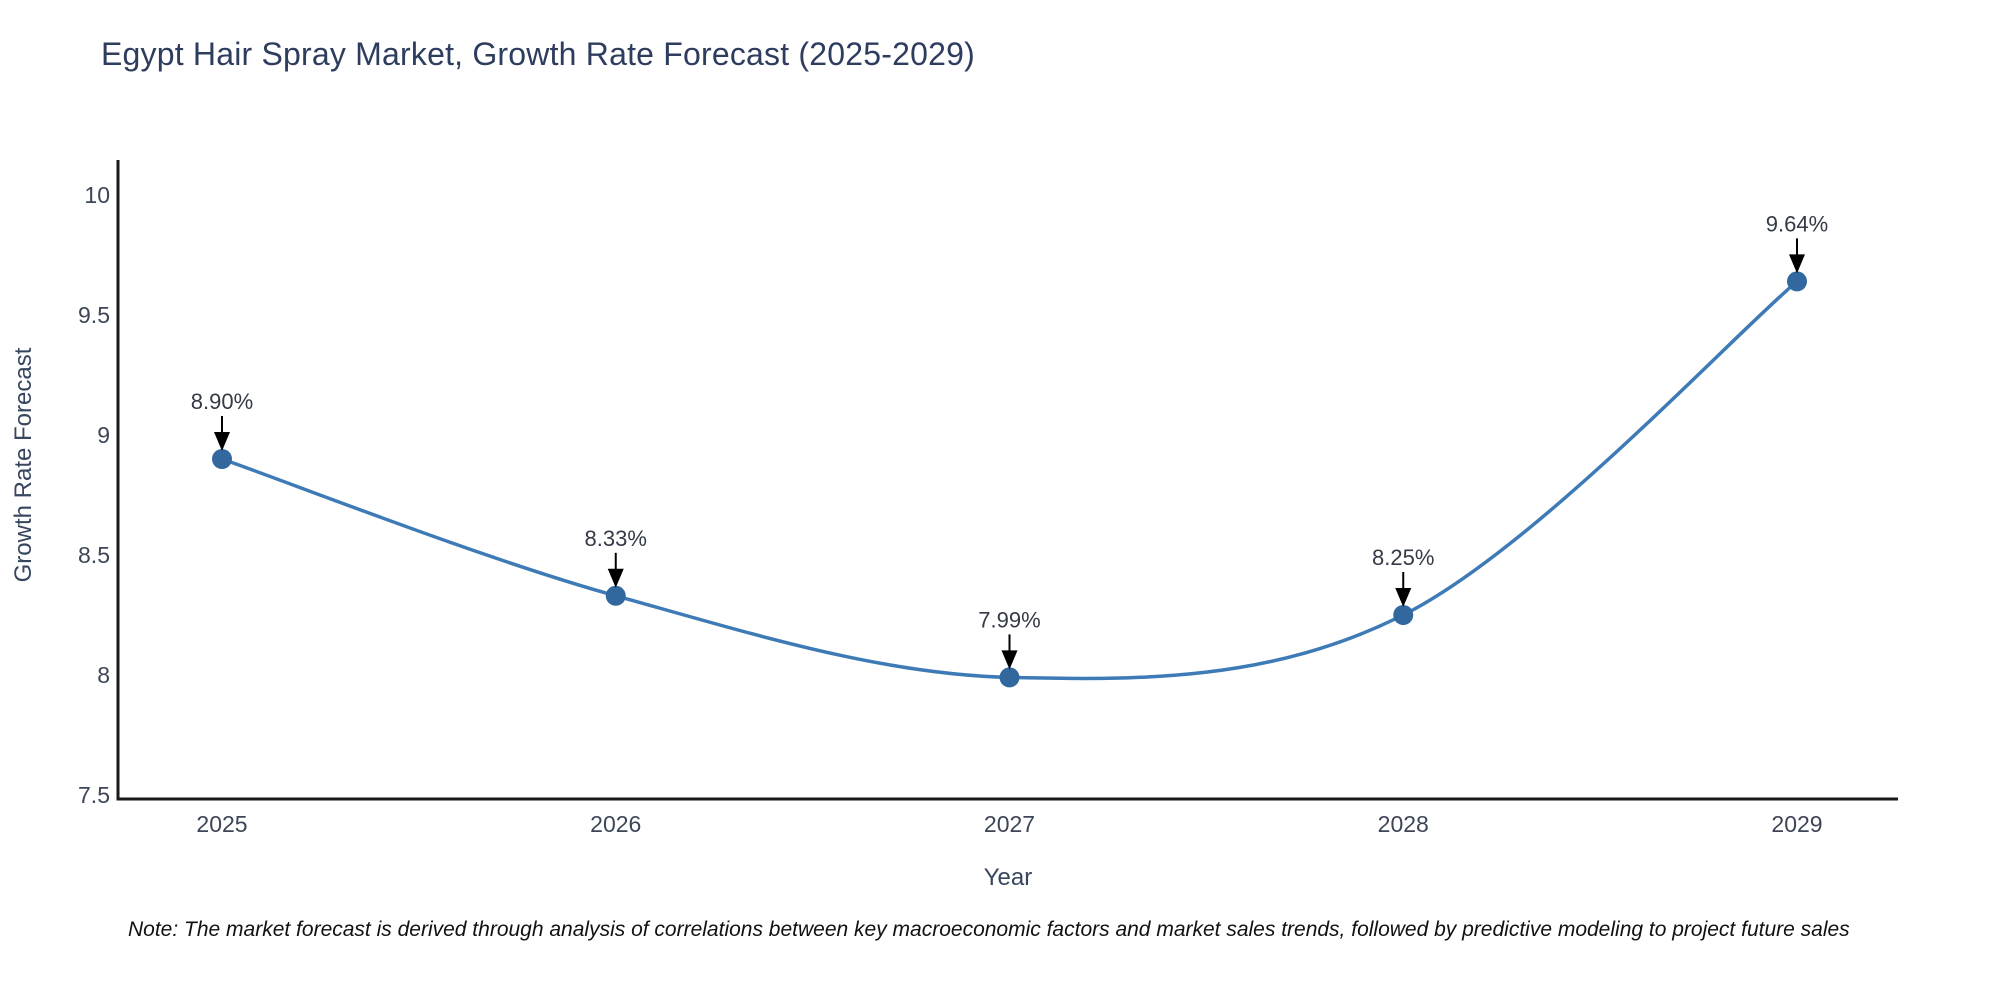 This screenshot has width=2000, height=1000. What do you see at coordinates (1403, 824) in the screenshot?
I see `x-tick-label: 2028` at bounding box center [1403, 824].